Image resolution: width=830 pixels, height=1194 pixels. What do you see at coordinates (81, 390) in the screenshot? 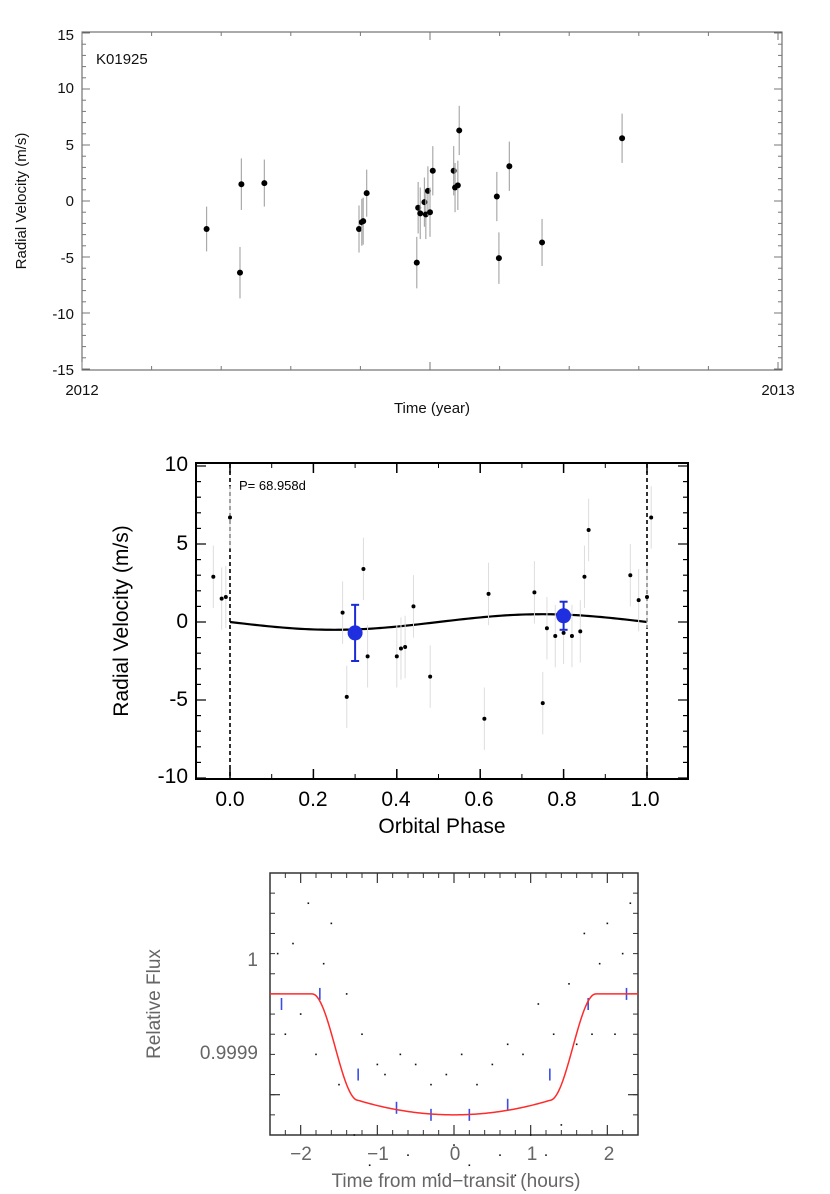
I see `chart-1-xtick-label: 2012` at bounding box center [81, 390].